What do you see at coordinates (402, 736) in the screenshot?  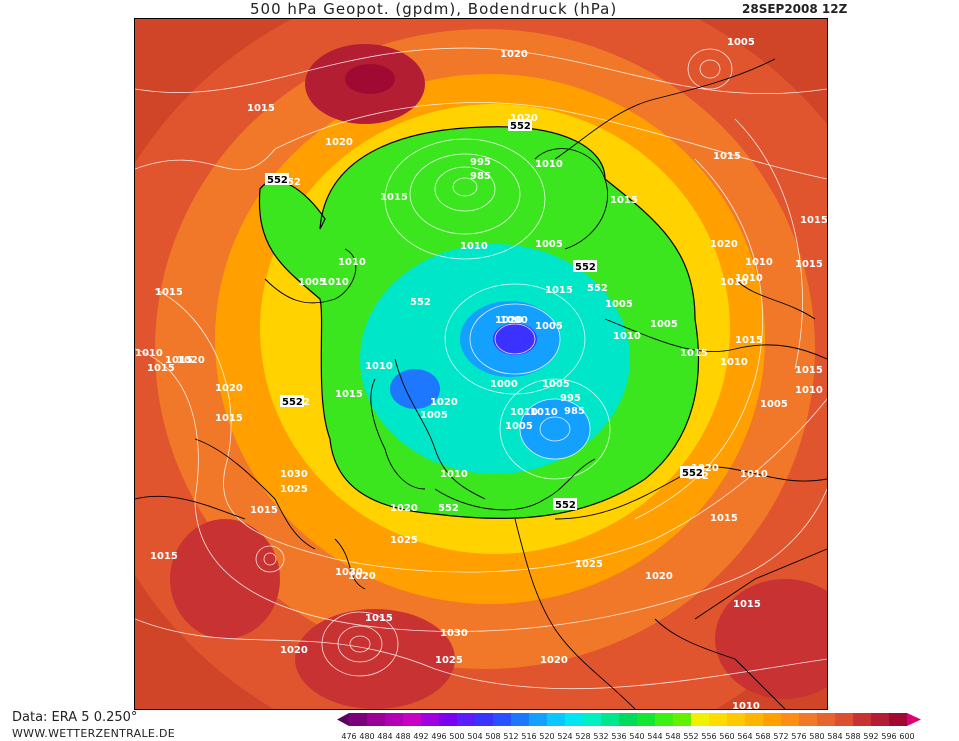 I see `colorbar-level-label: 488` at bounding box center [402, 736].